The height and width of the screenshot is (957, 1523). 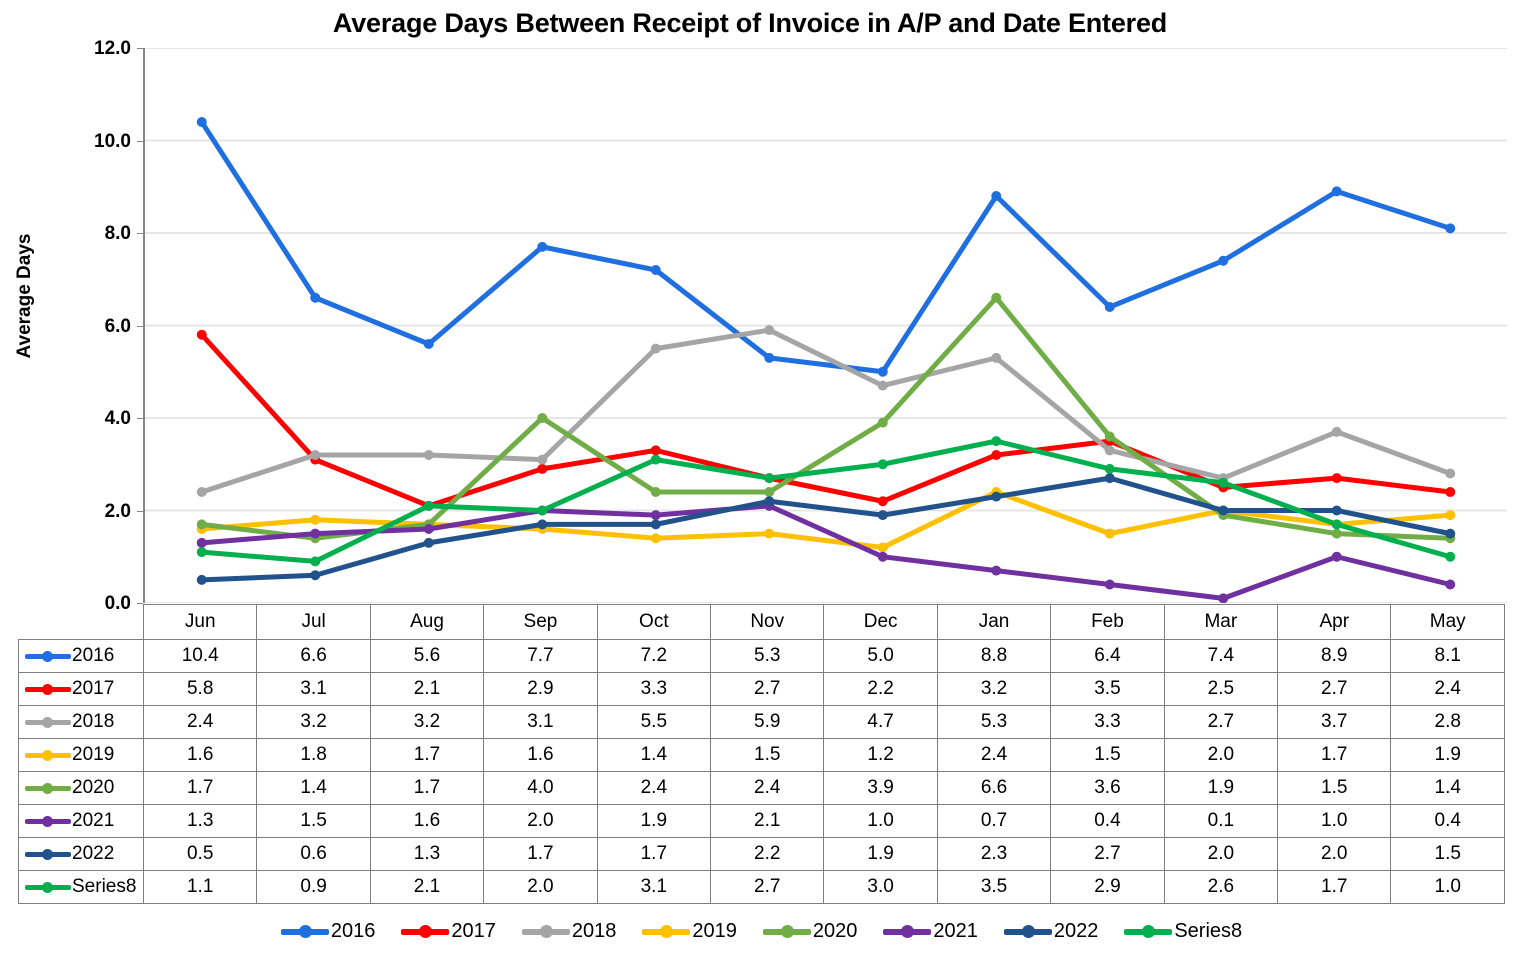 What do you see at coordinates (1447, 656) in the screenshot?
I see `table-data-cell: 8.1` at bounding box center [1447, 656].